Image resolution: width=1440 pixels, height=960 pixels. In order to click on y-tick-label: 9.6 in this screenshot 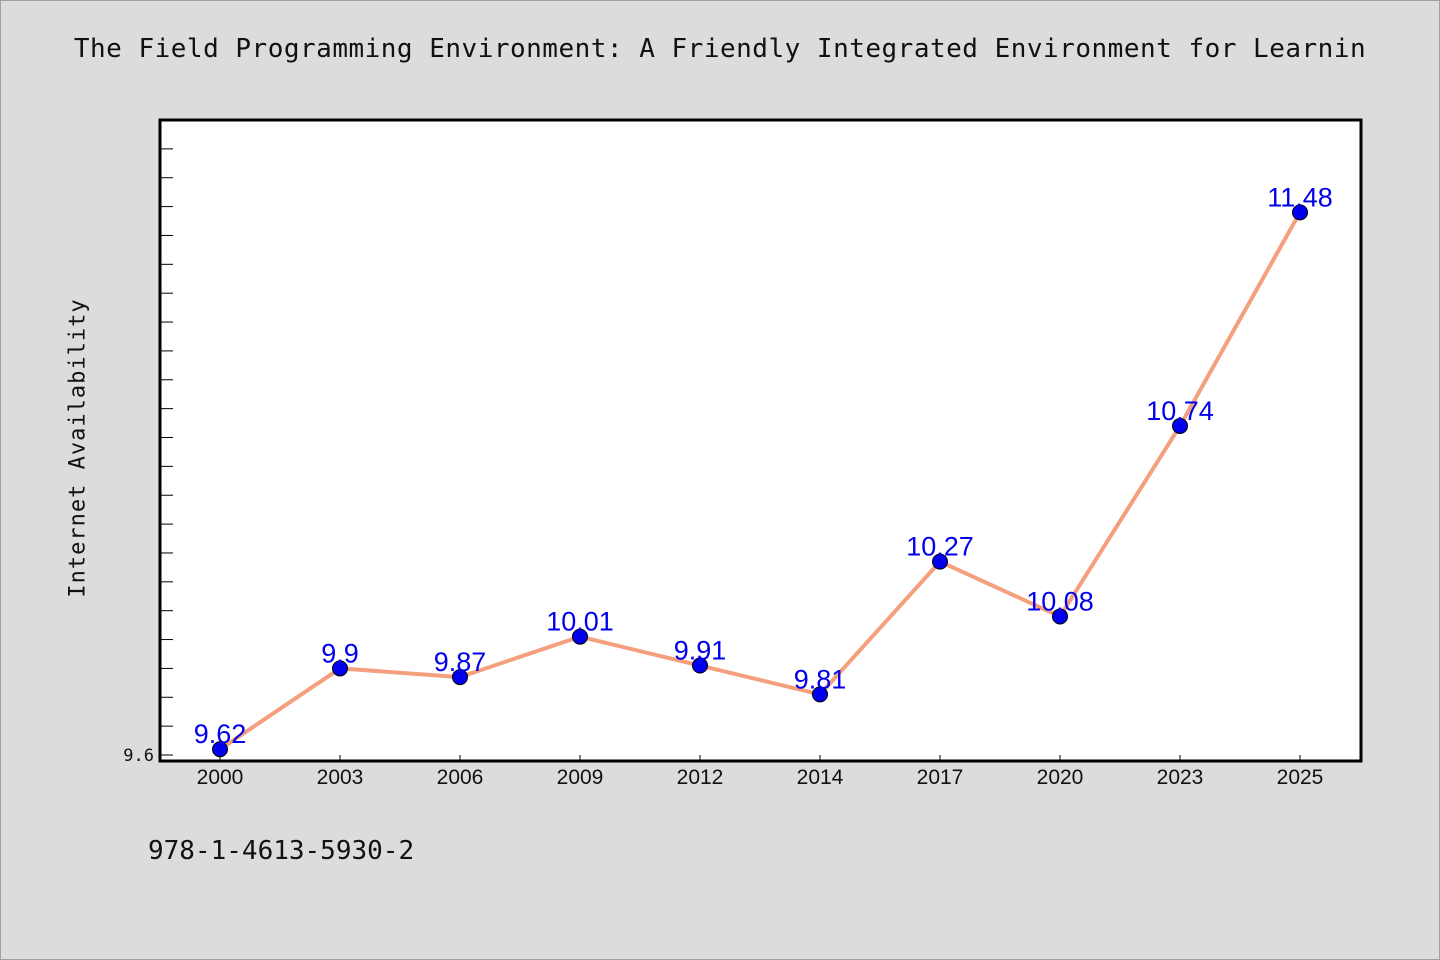, I will do `click(138, 756)`.